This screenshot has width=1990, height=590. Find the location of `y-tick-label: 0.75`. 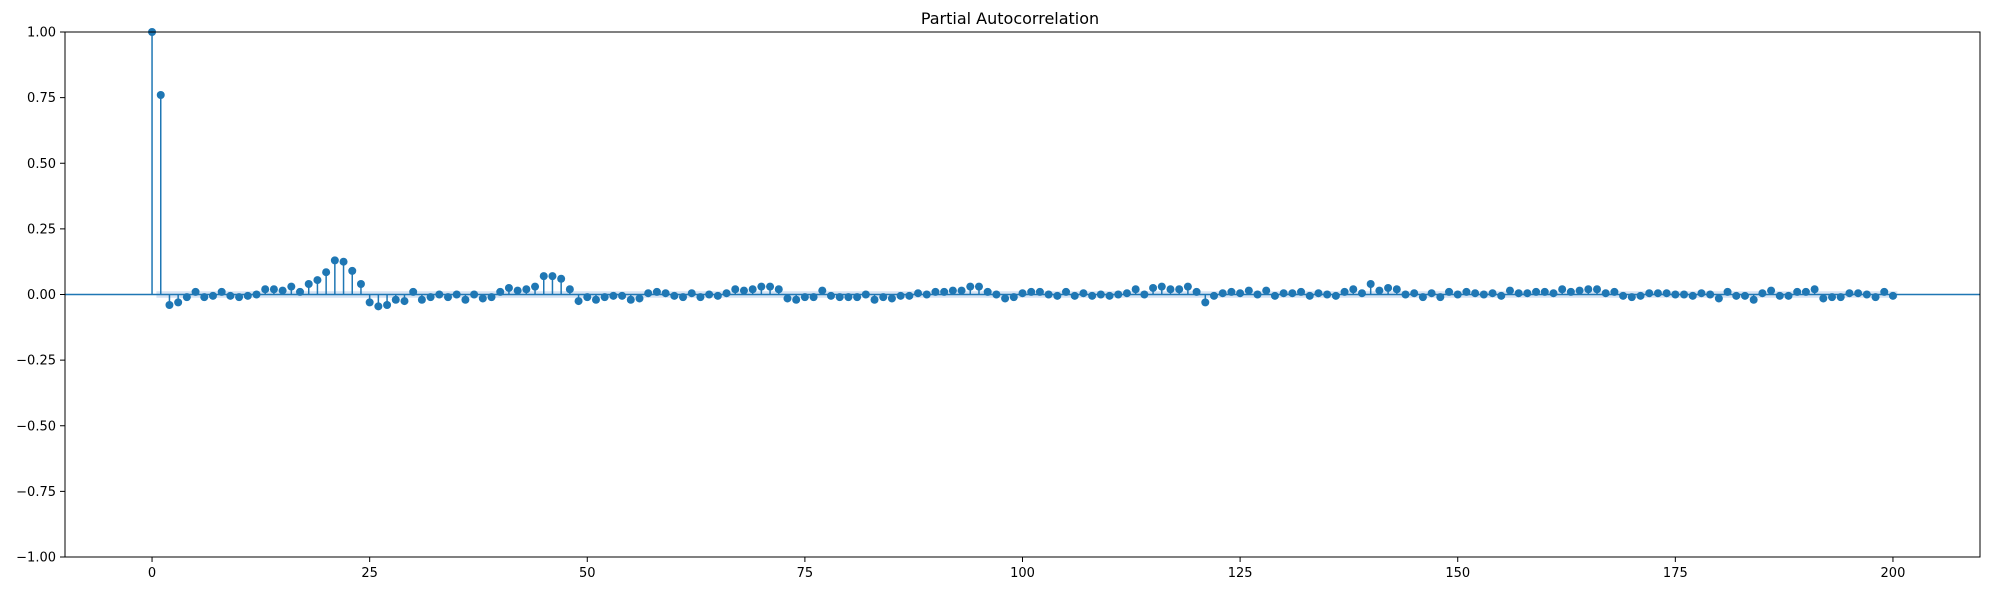

y-tick-label: 0.75 is located at coordinates (41, 98).